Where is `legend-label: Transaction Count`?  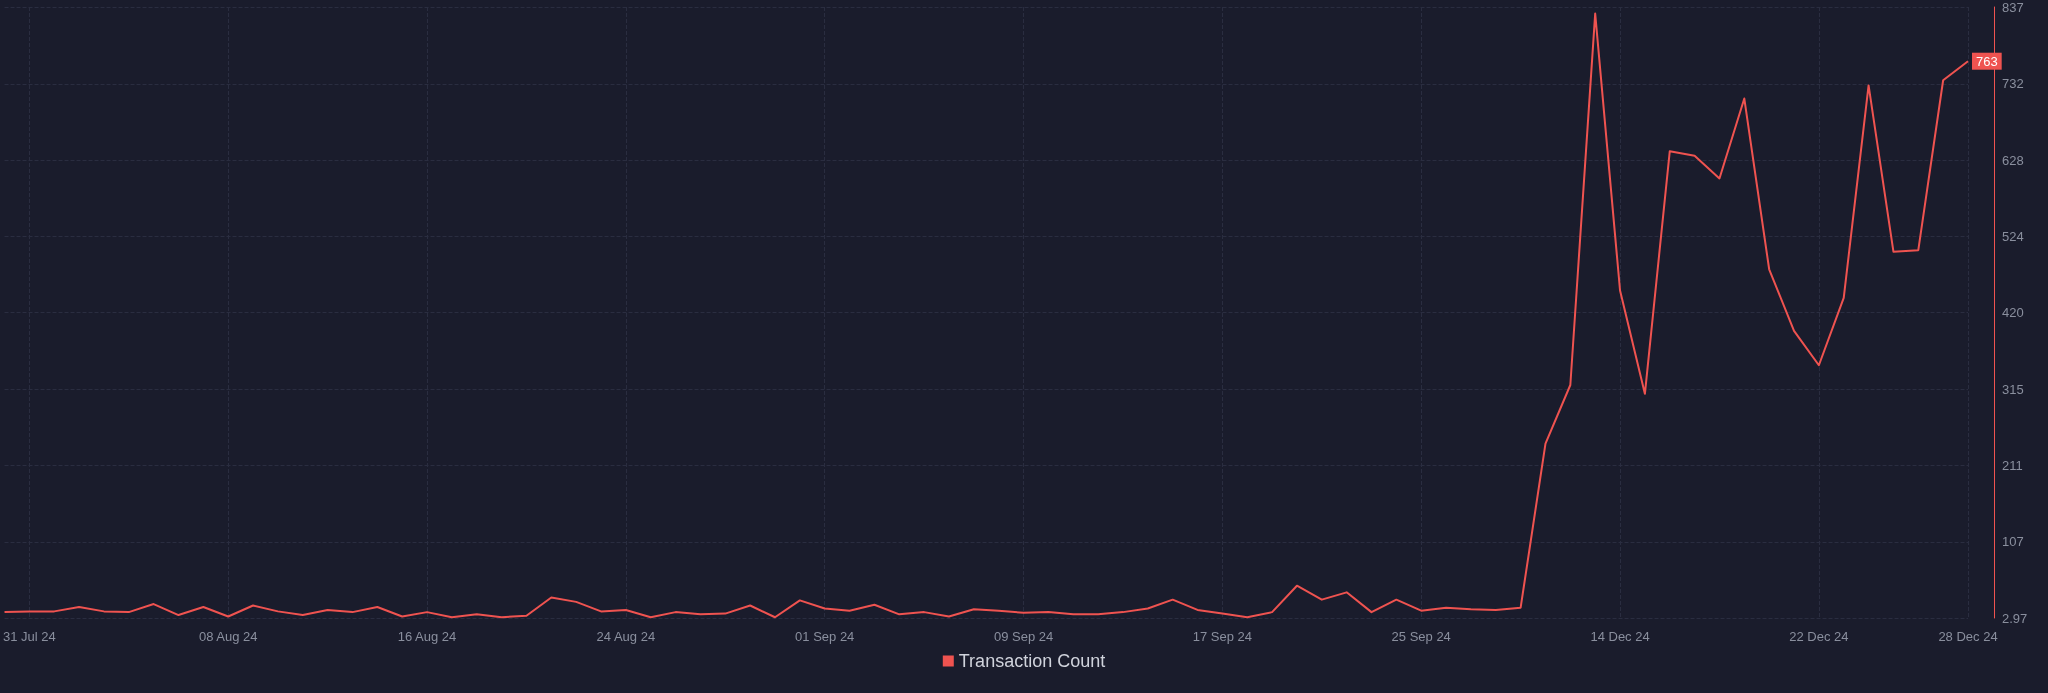
legend-label: Transaction Count is located at coordinates (1032, 661).